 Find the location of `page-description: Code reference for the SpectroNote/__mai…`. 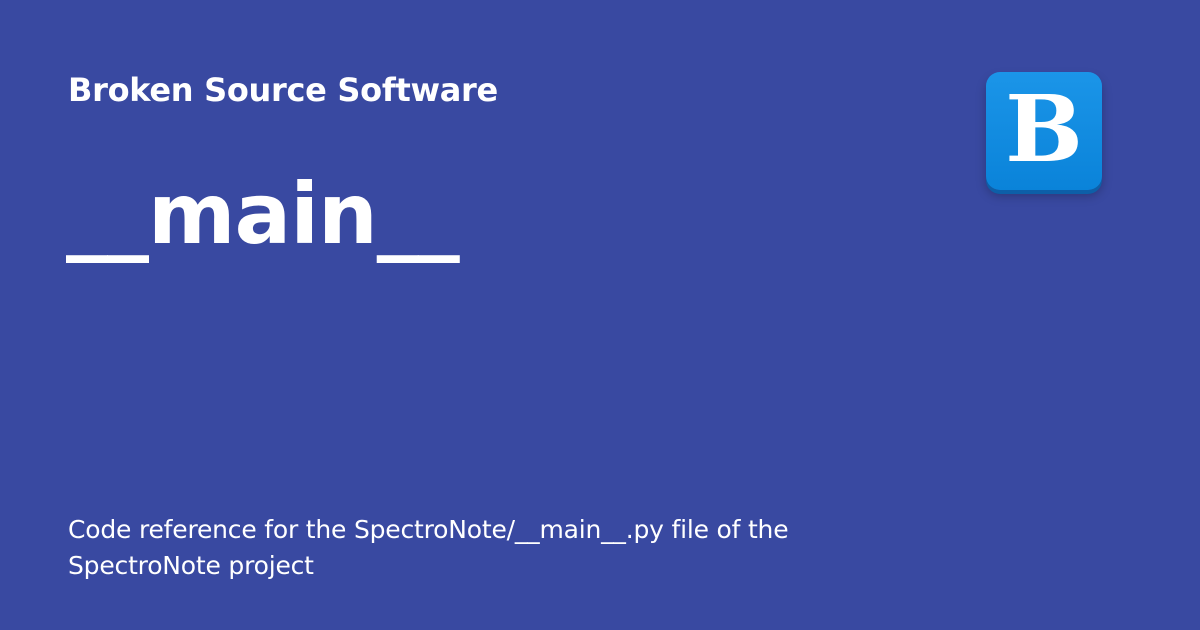

page-description: Code reference for the SpectroNote/__mai… is located at coordinates (428, 547).